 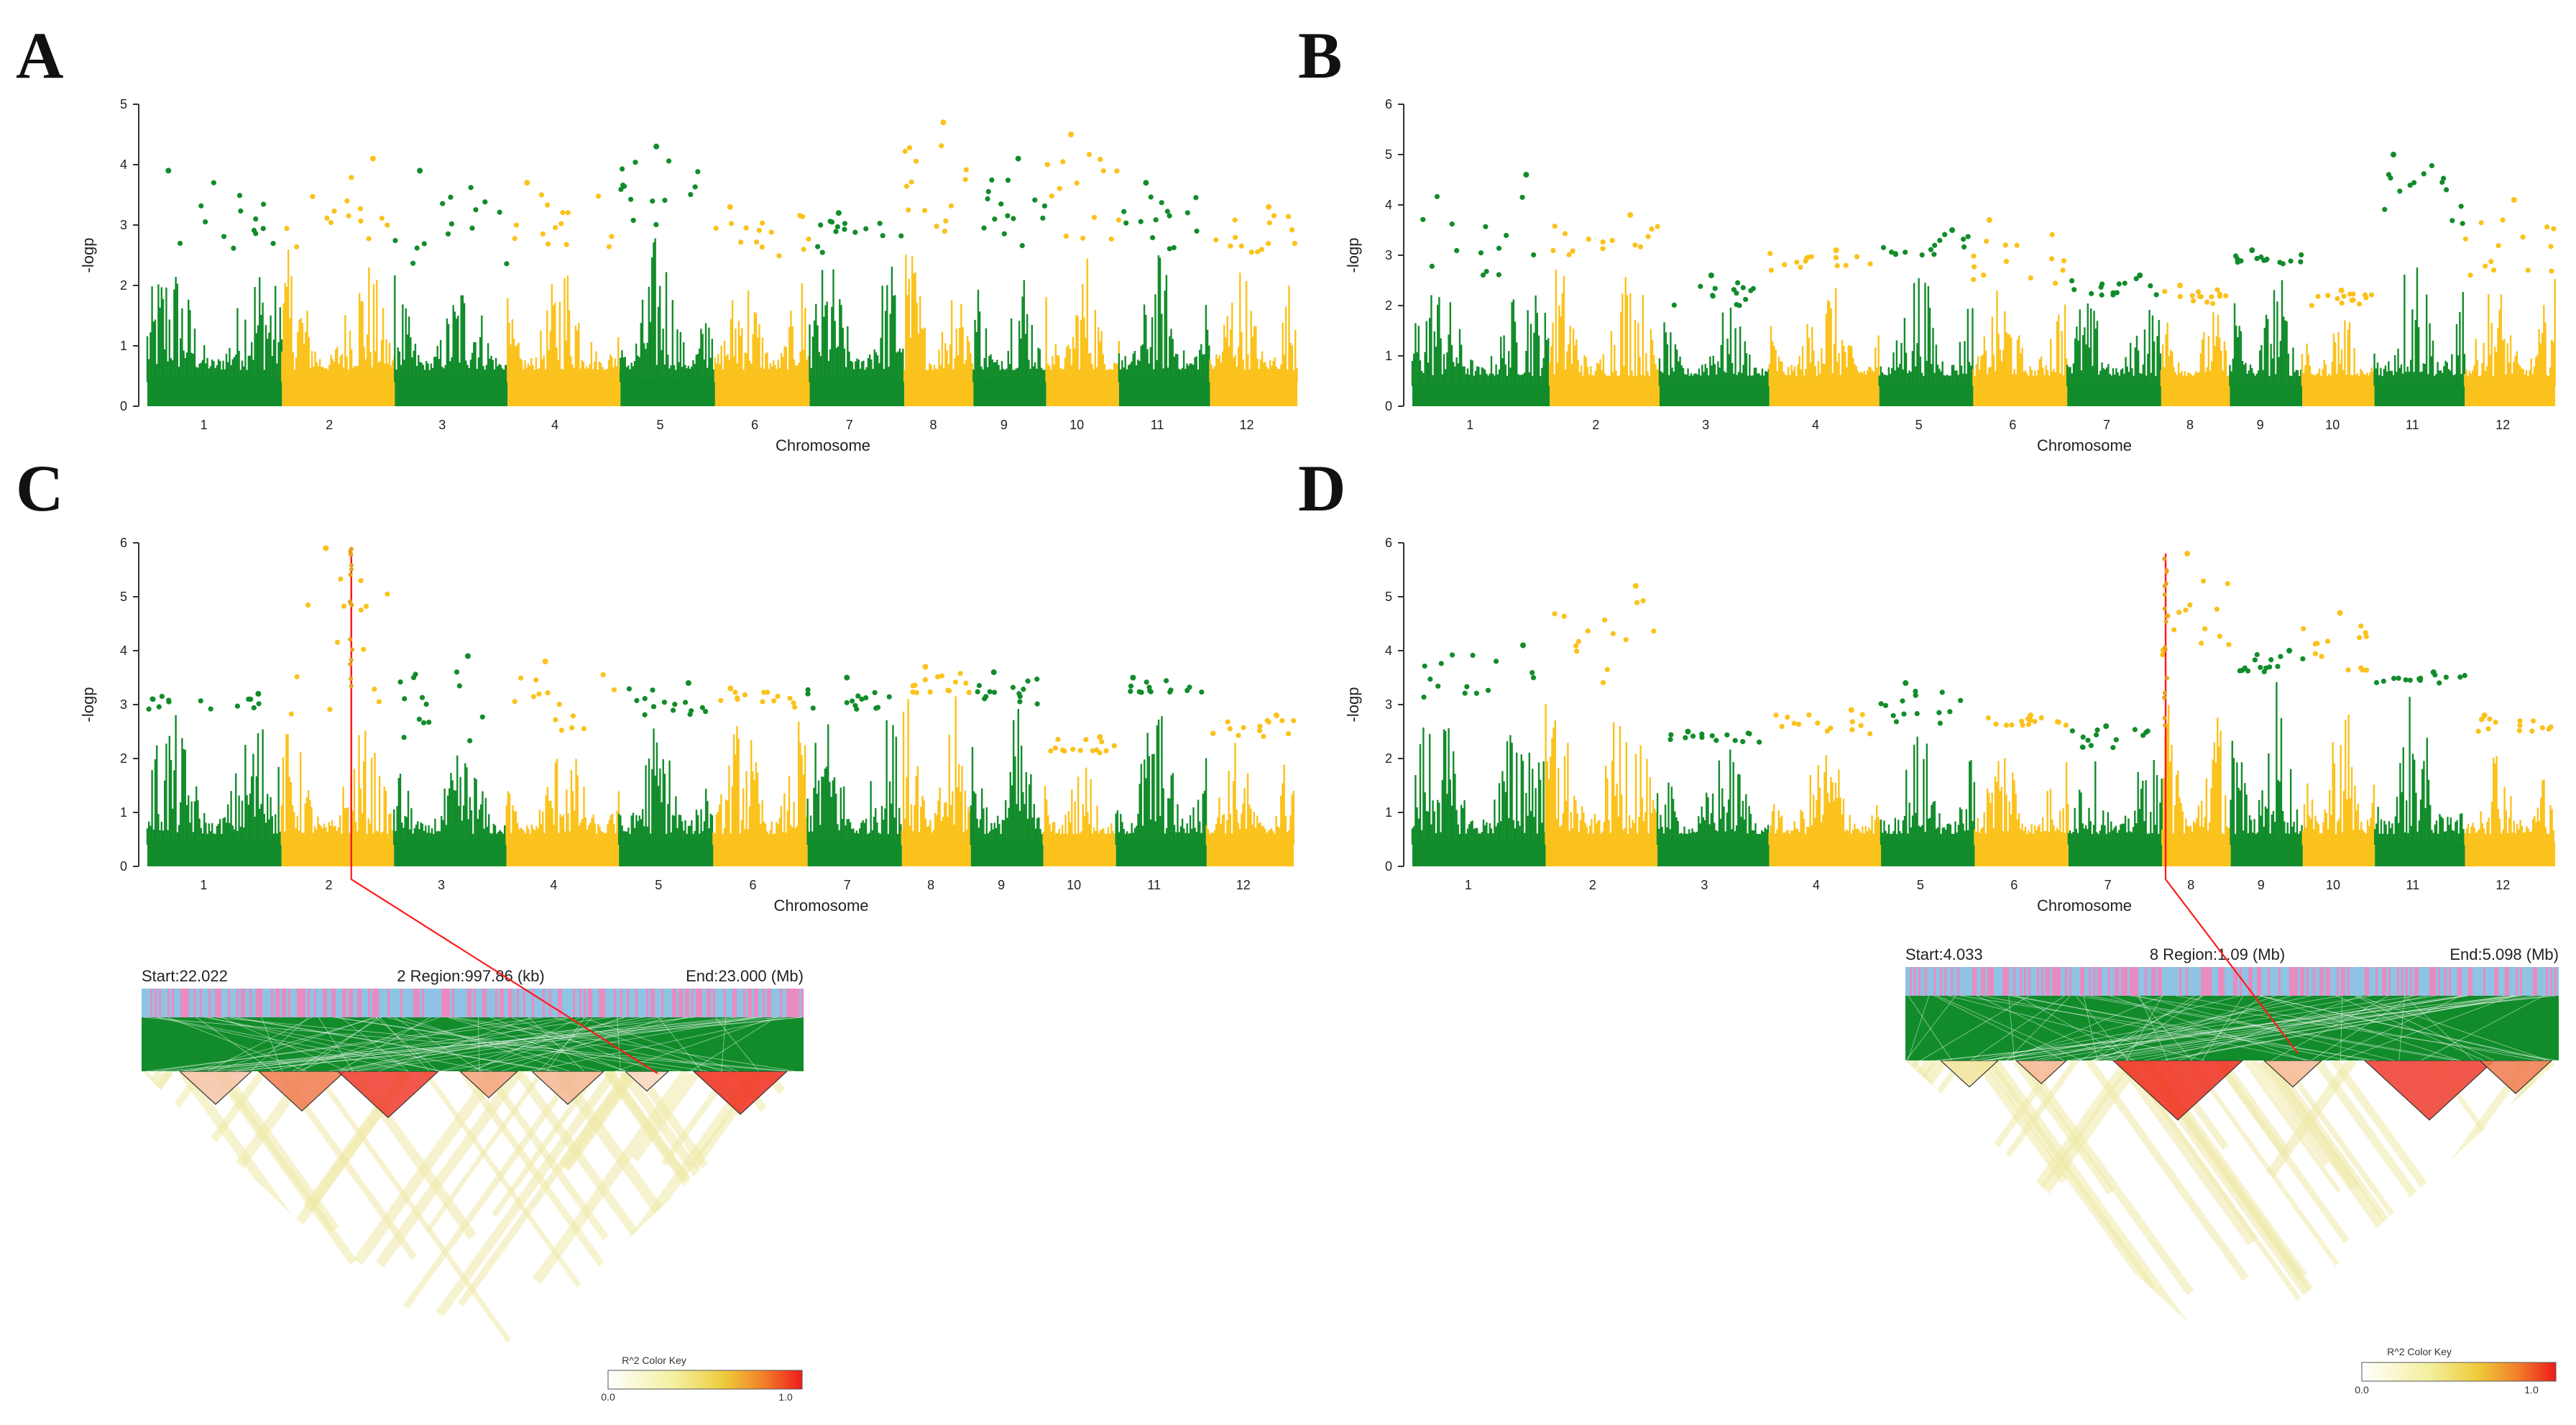 What do you see at coordinates (2333, 885) in the screenshot?
I see `x-tick-label: 10` at bounding box center [2333, 885].